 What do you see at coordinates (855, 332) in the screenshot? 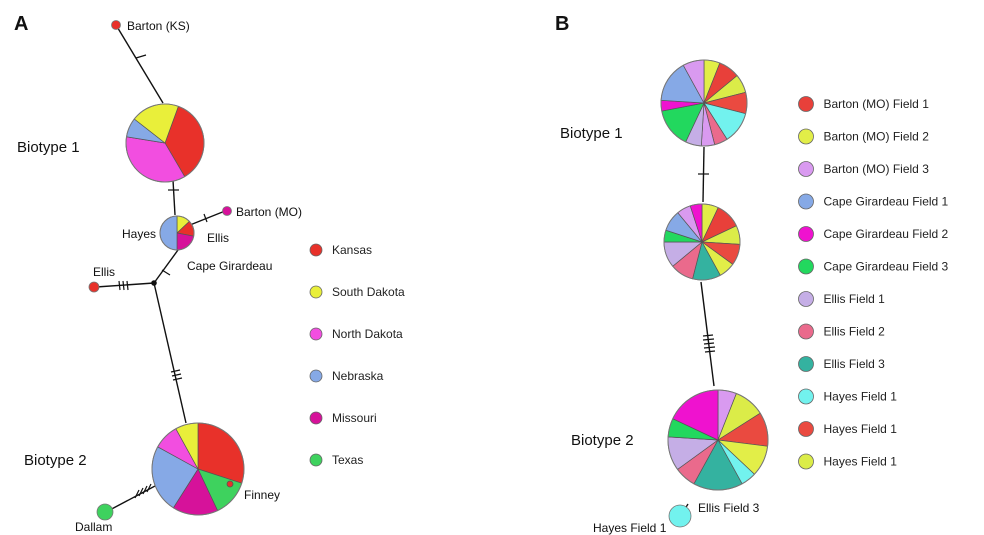
I see `legend-b-label-8: Ellis Field 2` at bounding box center [855, 332].